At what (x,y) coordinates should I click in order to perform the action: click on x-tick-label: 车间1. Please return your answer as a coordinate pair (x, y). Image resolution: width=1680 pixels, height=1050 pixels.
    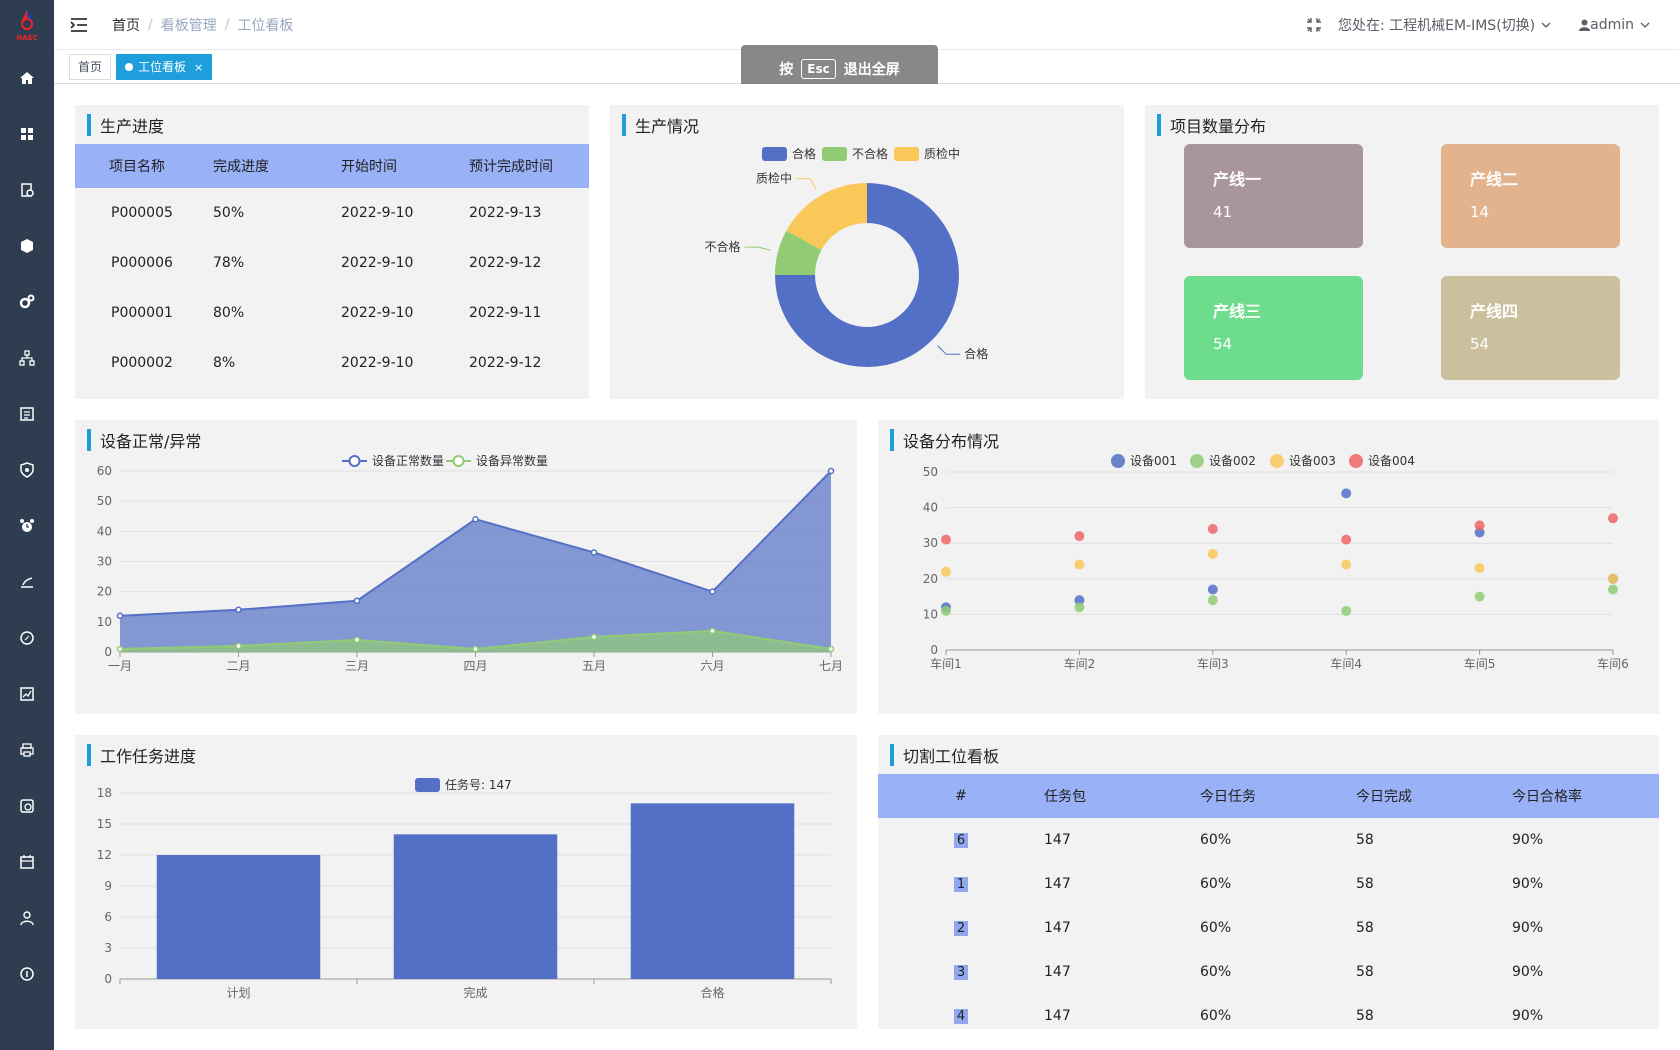
    Looking at the image, I should click on (946, 663).